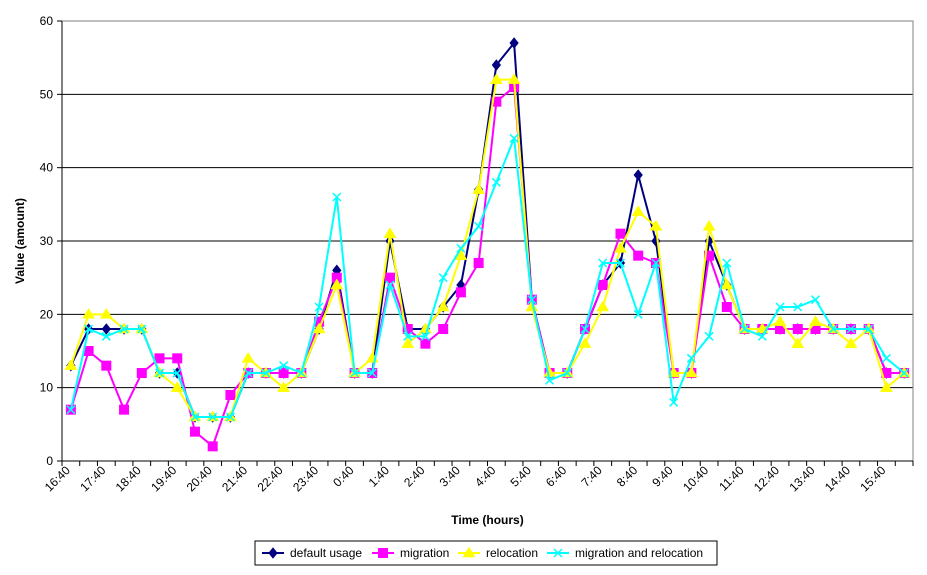 This screenshot has width=927, height=575. I want to click on x-tick-label: 4:40, so click(485, 476).